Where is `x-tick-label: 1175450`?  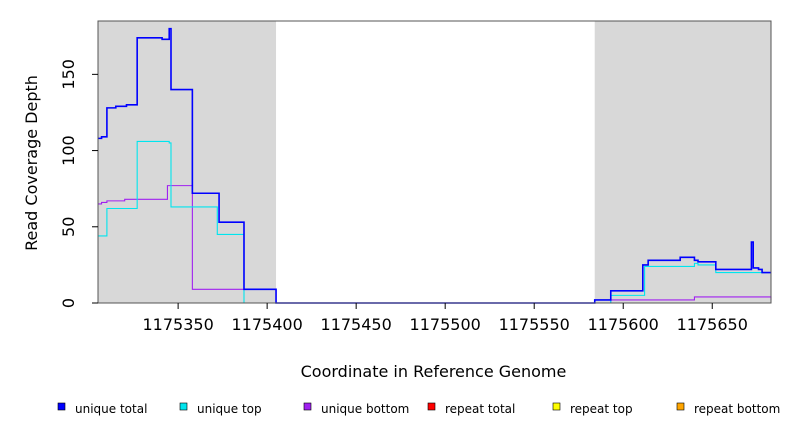
x-tick-label: 1175450 is located at coordinates (356, 324).